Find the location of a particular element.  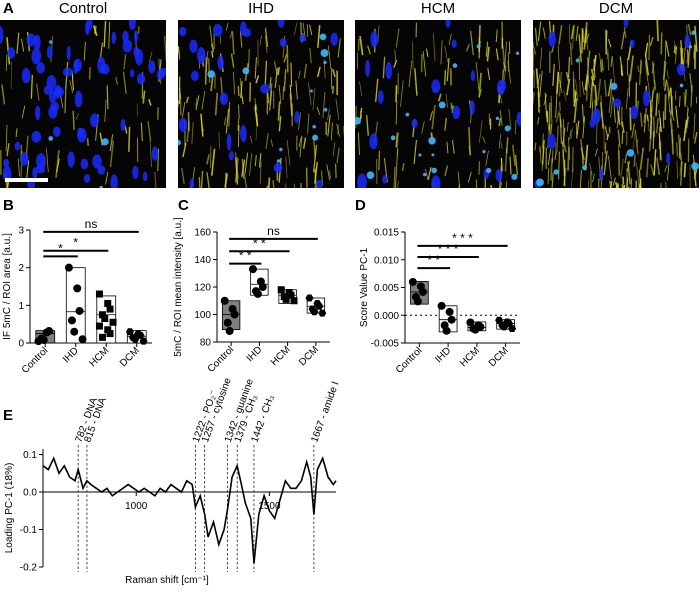

x-tick-label: IHD is located at coordinates (255, 354).